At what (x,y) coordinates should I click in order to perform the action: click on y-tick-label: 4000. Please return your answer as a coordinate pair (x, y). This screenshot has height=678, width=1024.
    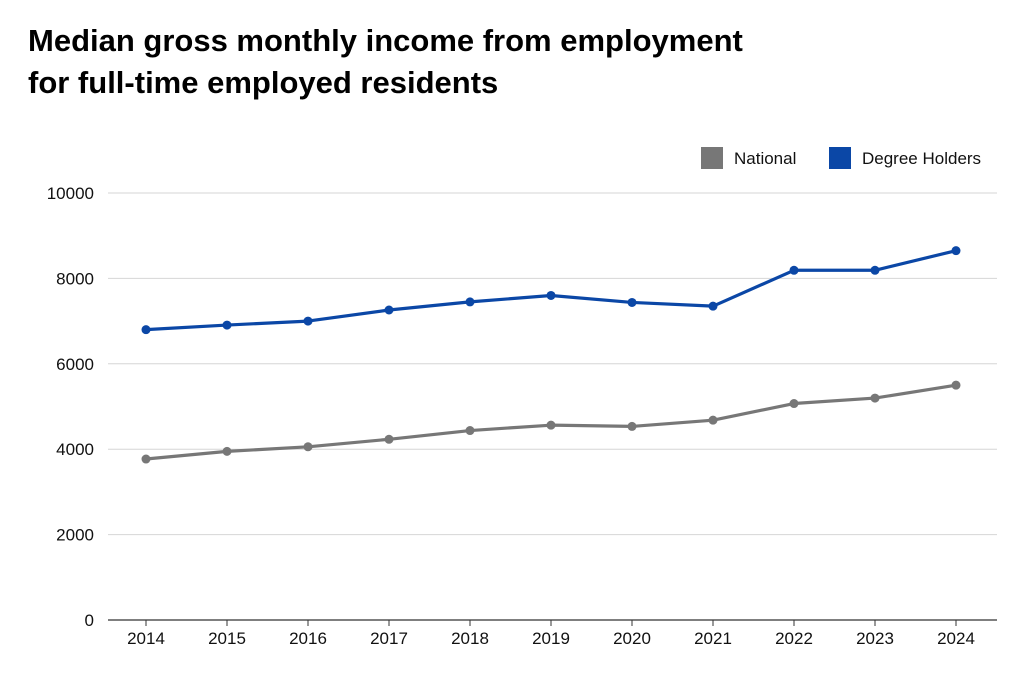
    Looking at the image, I should click on (75, 449).